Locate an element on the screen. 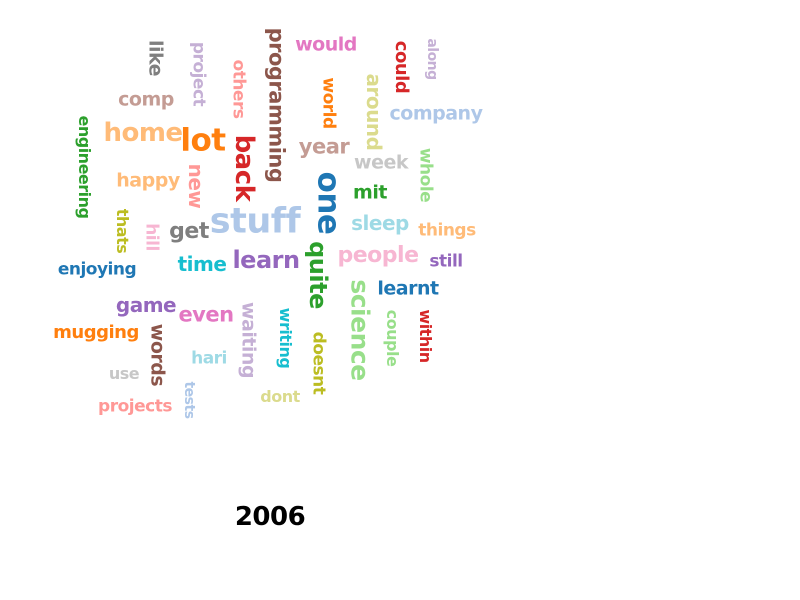 The image size is (800, 600). word: within is located at coordinates (425, 336).